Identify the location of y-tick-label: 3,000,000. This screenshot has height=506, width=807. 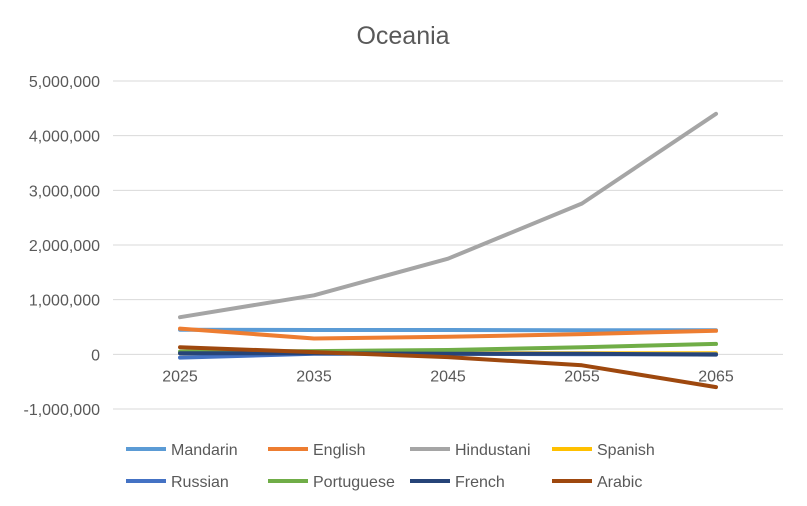
(64, 191).